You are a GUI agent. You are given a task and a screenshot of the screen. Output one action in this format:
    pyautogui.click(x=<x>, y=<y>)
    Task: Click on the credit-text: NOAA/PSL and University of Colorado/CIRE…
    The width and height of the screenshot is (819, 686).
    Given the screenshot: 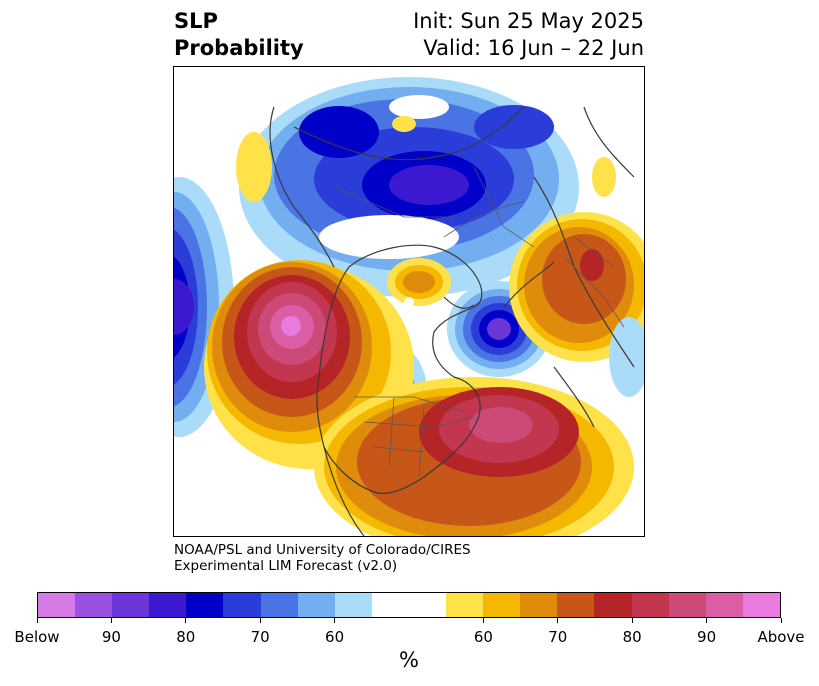 What is the action you would take?
    pyautogui.click(x=322, y=558)
    